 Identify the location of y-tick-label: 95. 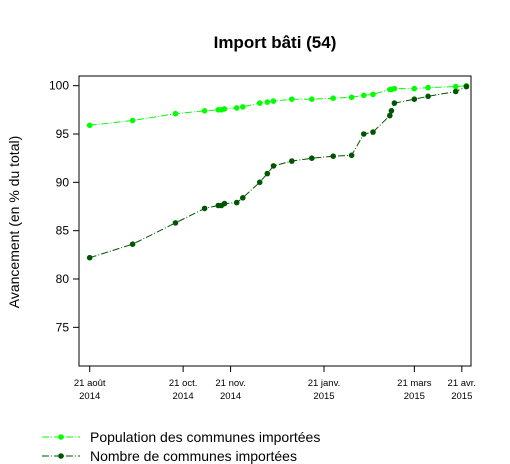
(63, 134).